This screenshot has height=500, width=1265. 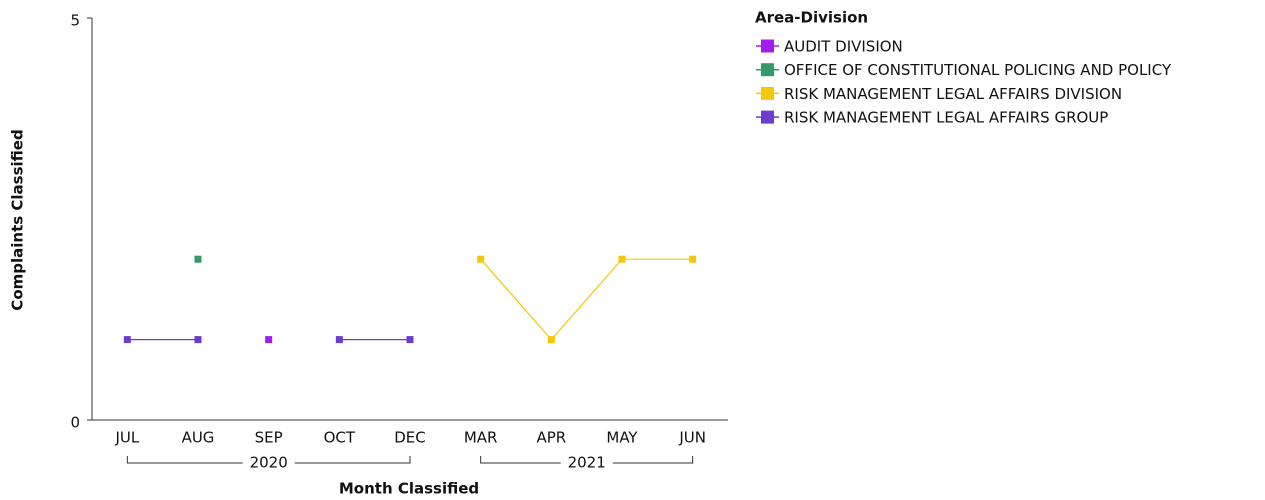 I want to click on x-tick-label: AUG, so click(x=198, y=438).